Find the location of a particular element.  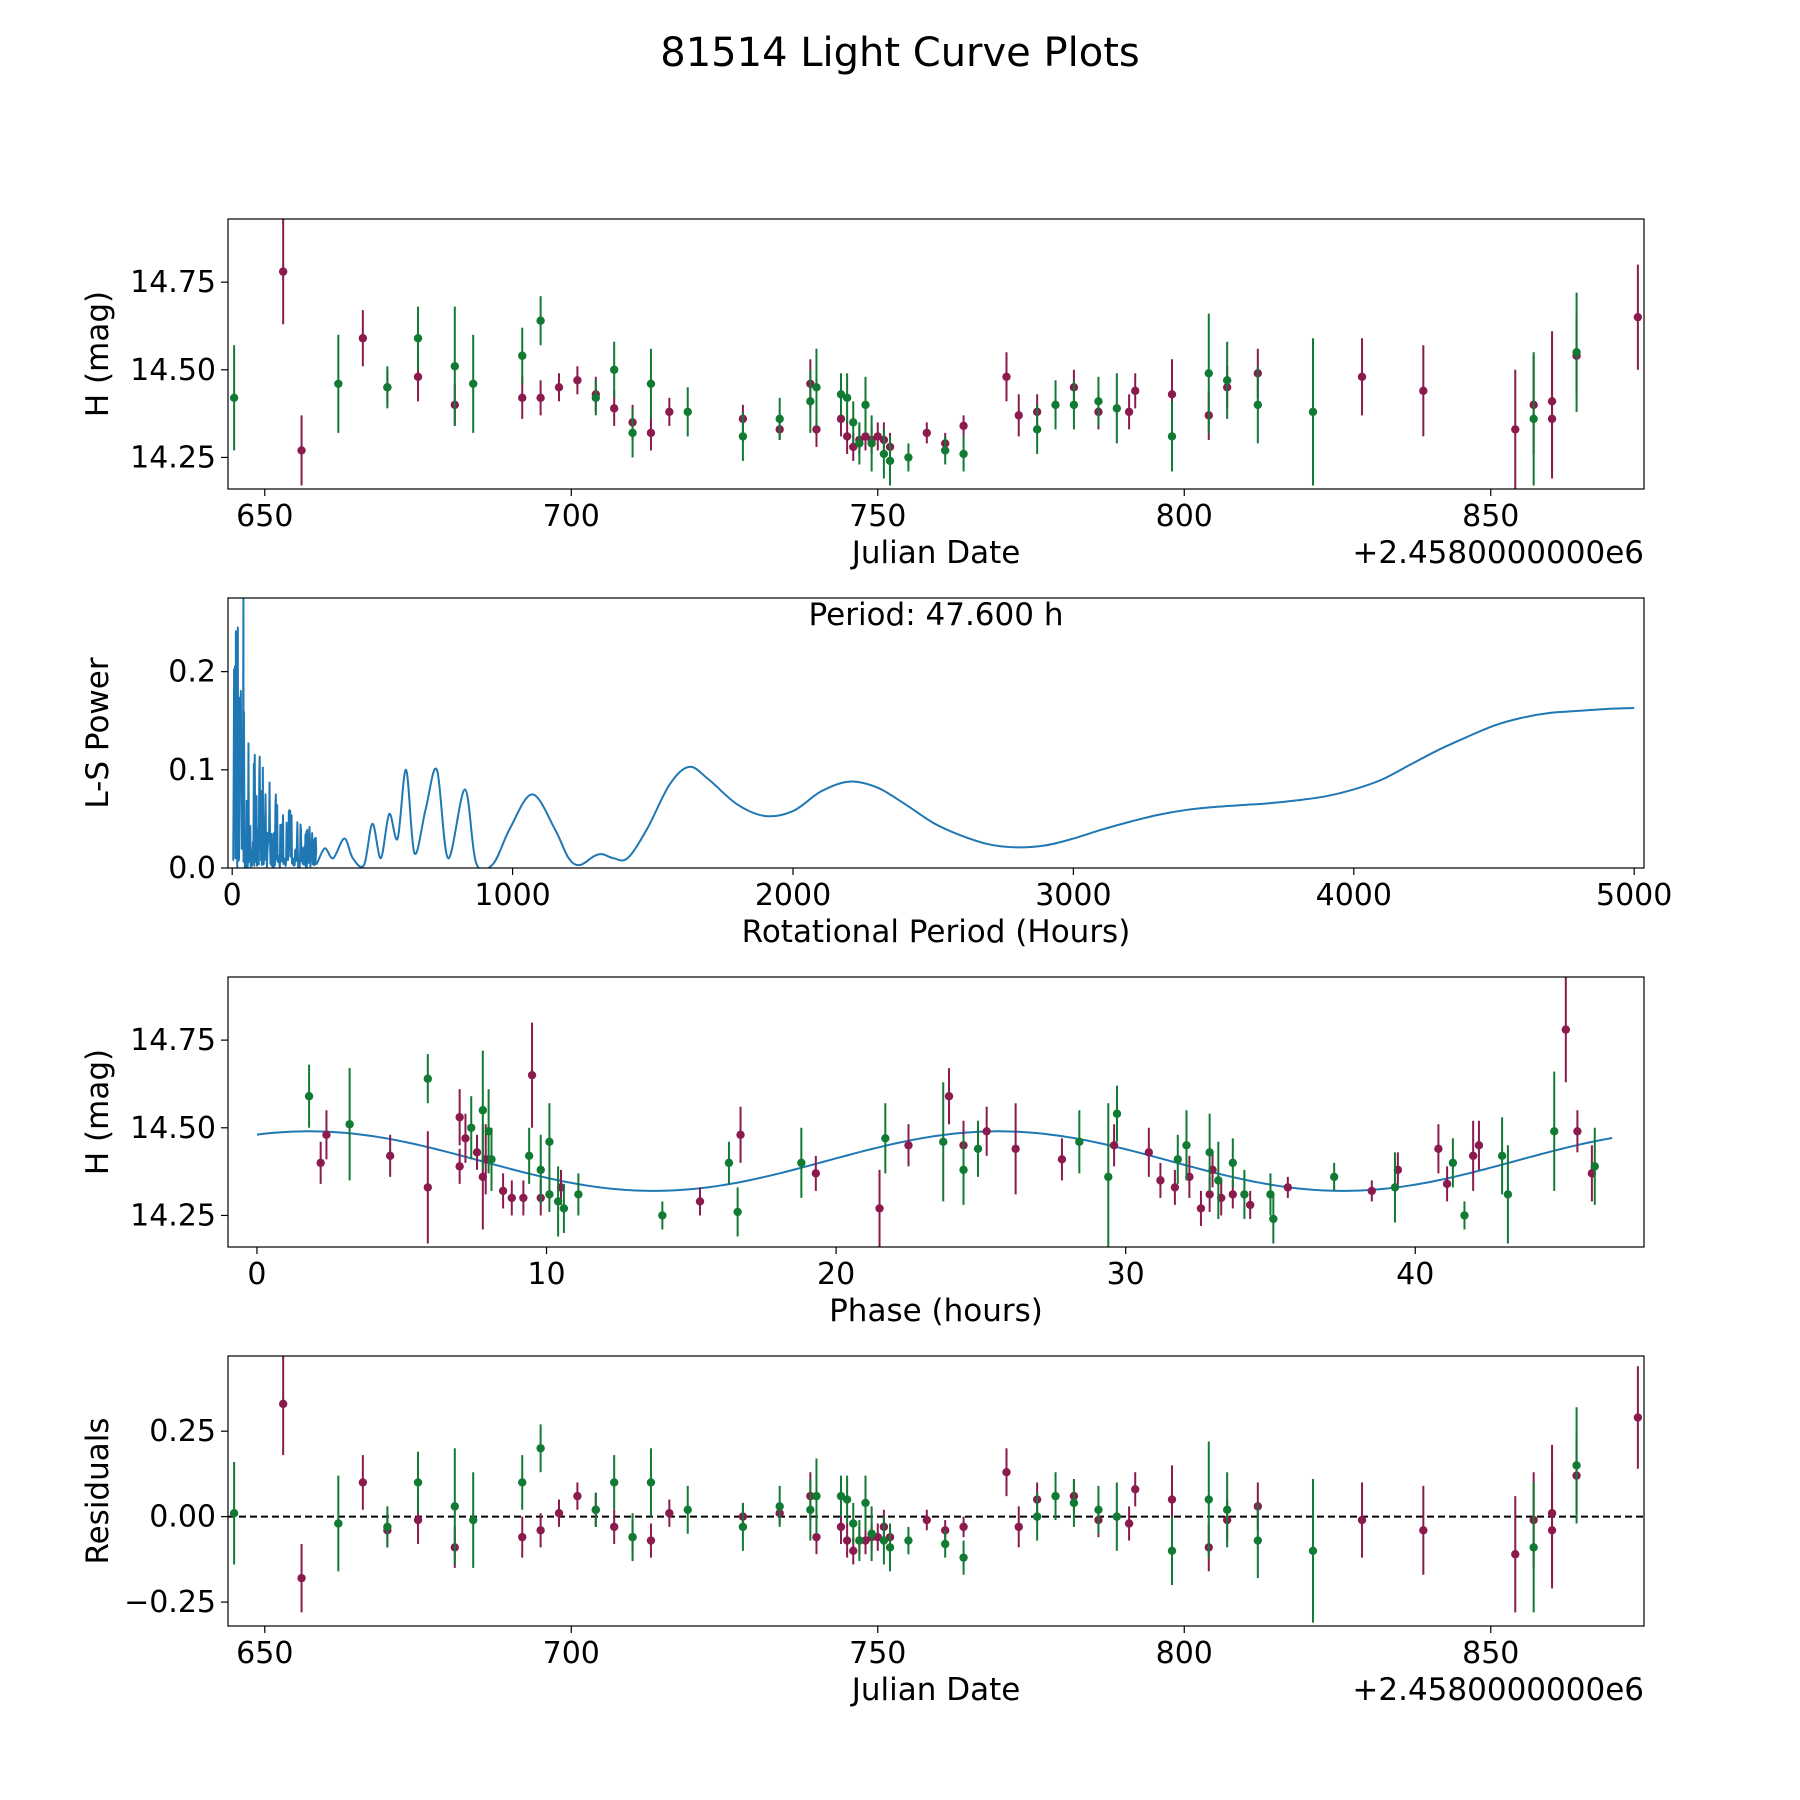

x-tick-label: 850 is located at coordinates (1490, 1653).